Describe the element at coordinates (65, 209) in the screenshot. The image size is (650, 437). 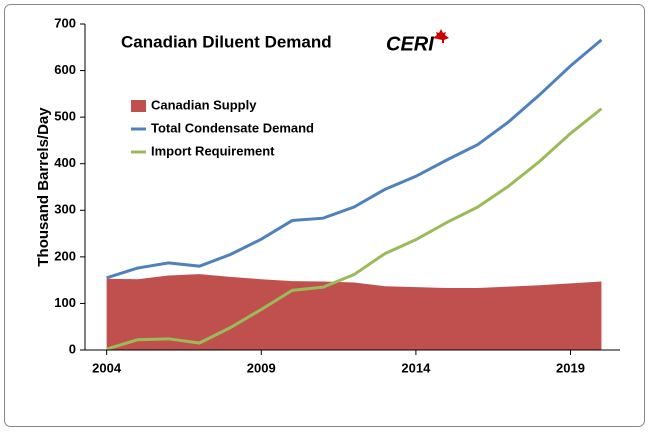
I see `y-tick-label: 300` at that location.